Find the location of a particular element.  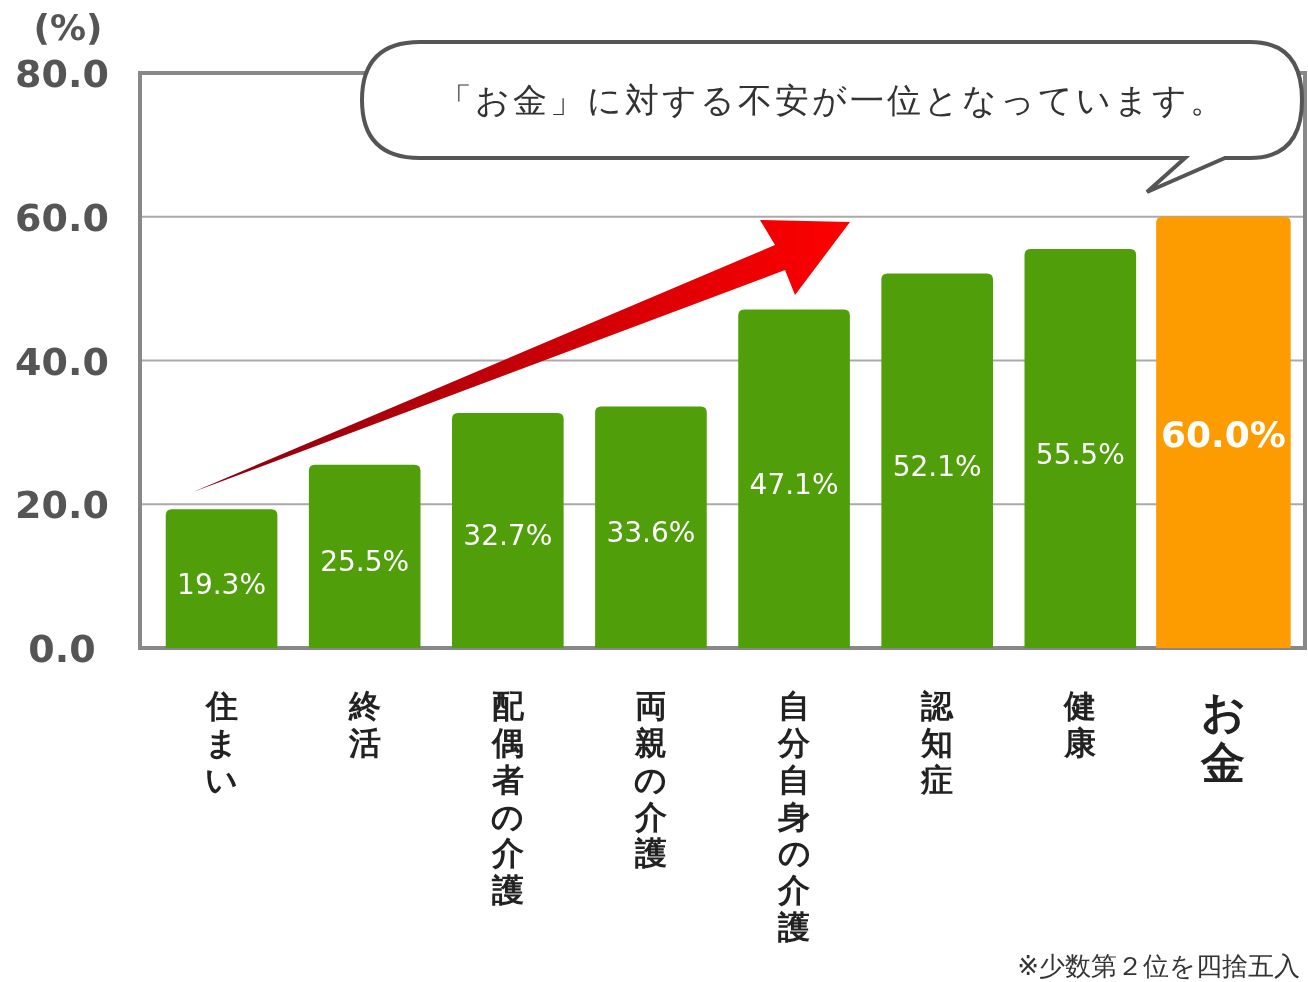

y-axis-title: (%) is located at coordinates (68, 27).